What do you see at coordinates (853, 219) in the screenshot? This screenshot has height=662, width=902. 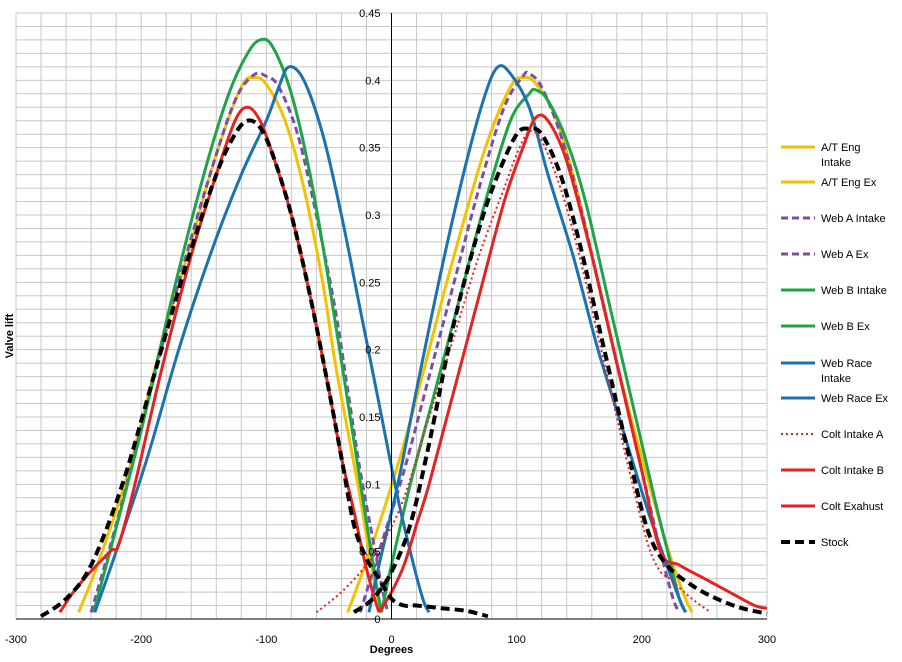 I see `legend-label: Web A Intake` at bounding box center [853, 219].